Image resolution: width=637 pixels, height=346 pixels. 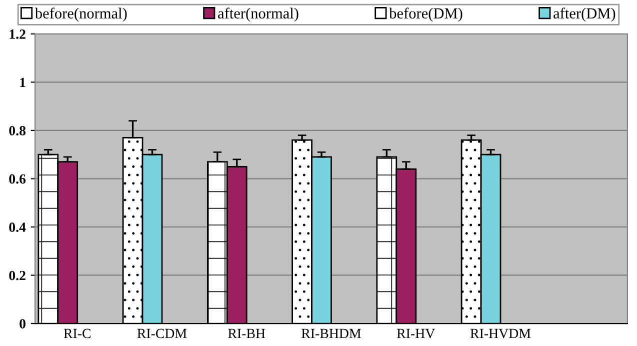 I want to click on x-tick-label: RI-C, so click(x=77, y=333).